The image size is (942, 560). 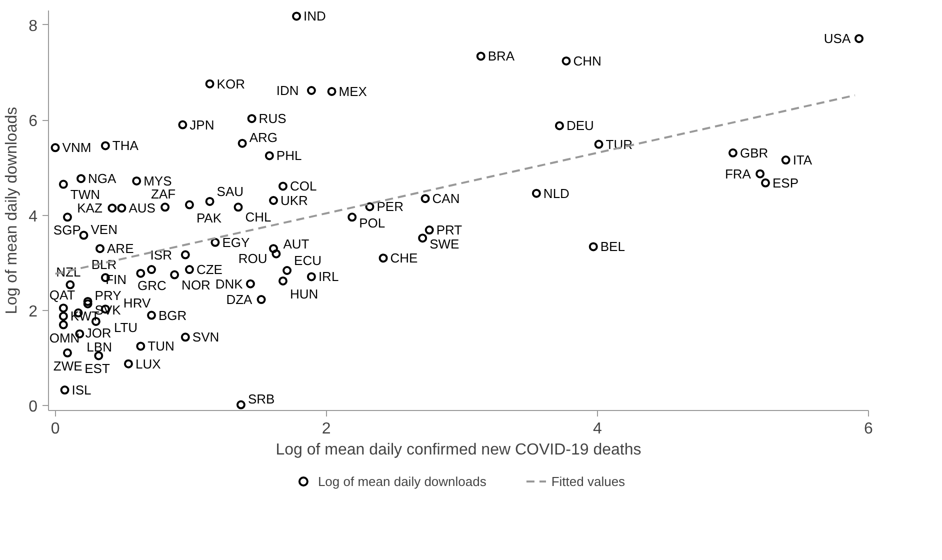 I want to click on data-label: LTU, so click(x=126, y=327).